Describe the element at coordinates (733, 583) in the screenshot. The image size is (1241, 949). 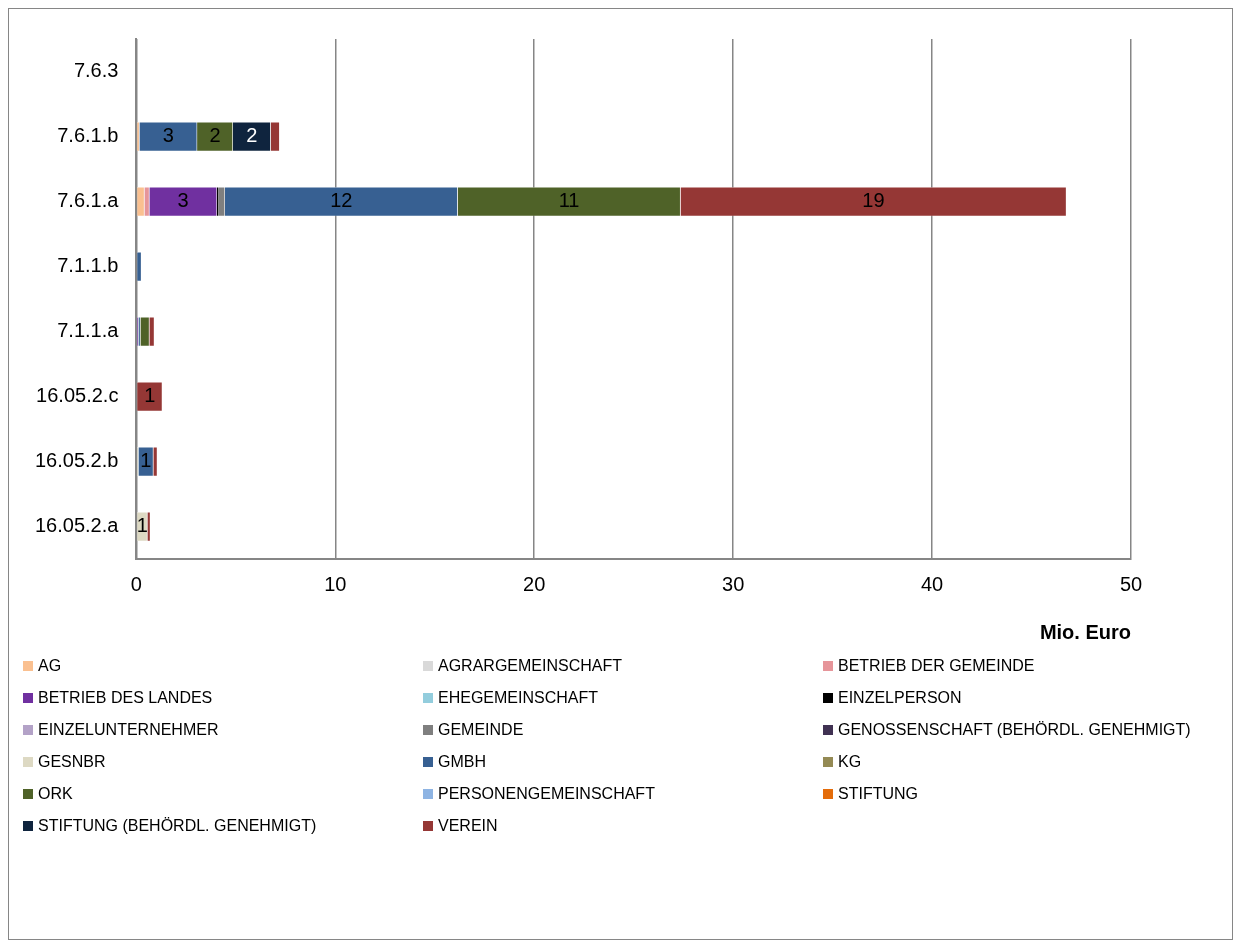
I see `x-tick-label: 30` at that location.